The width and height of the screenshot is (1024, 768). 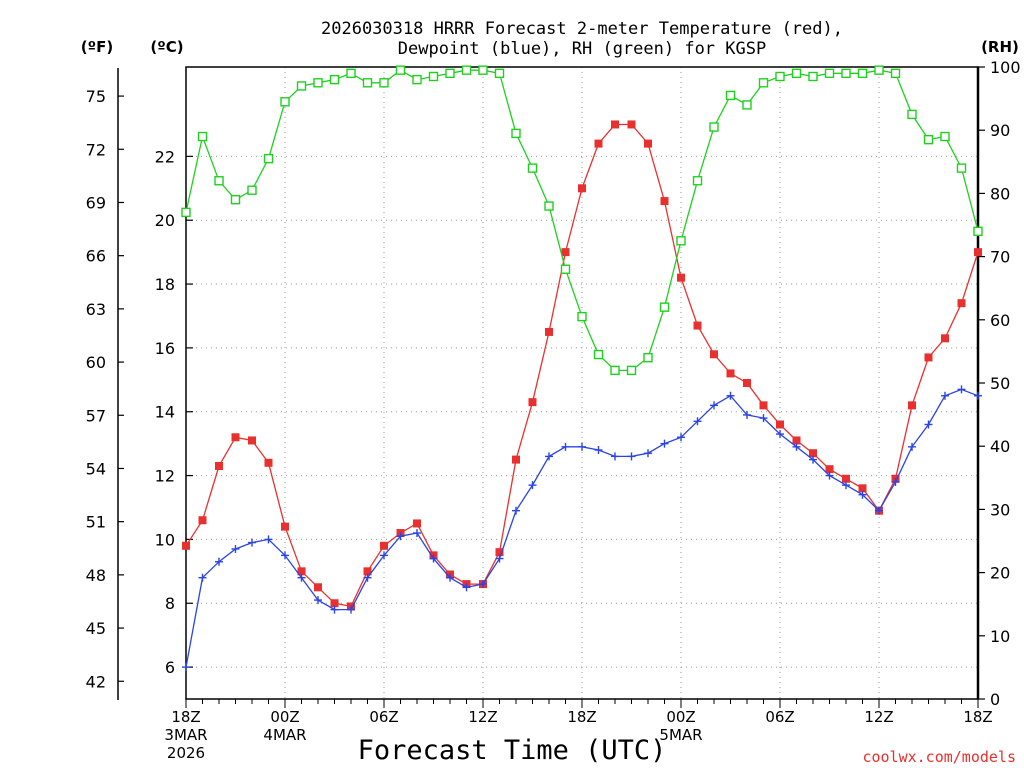 I want to click on rh-tick-label: 20, so click(x=1000, y=573).